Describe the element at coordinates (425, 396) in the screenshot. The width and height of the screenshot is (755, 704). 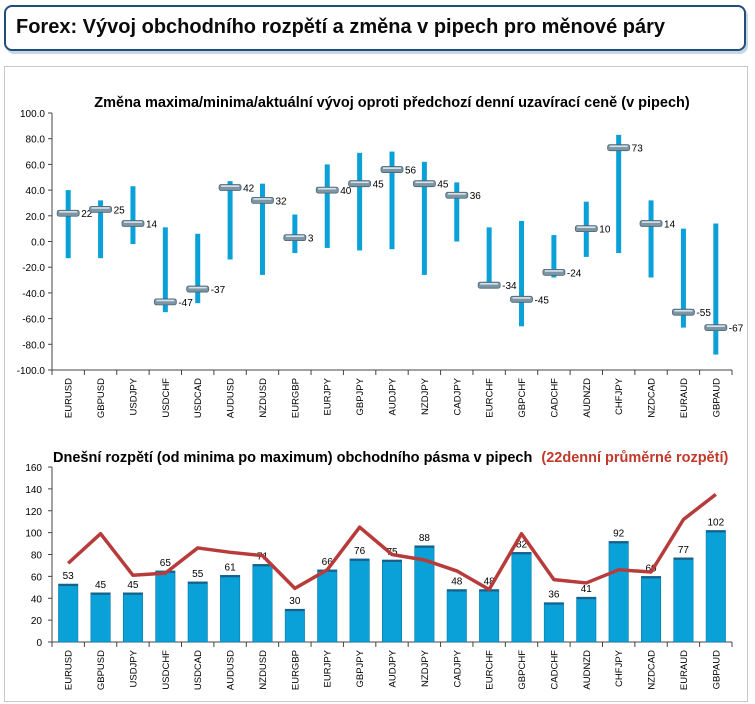
I see `range-x-tick-label: NZDJPY` at that location.